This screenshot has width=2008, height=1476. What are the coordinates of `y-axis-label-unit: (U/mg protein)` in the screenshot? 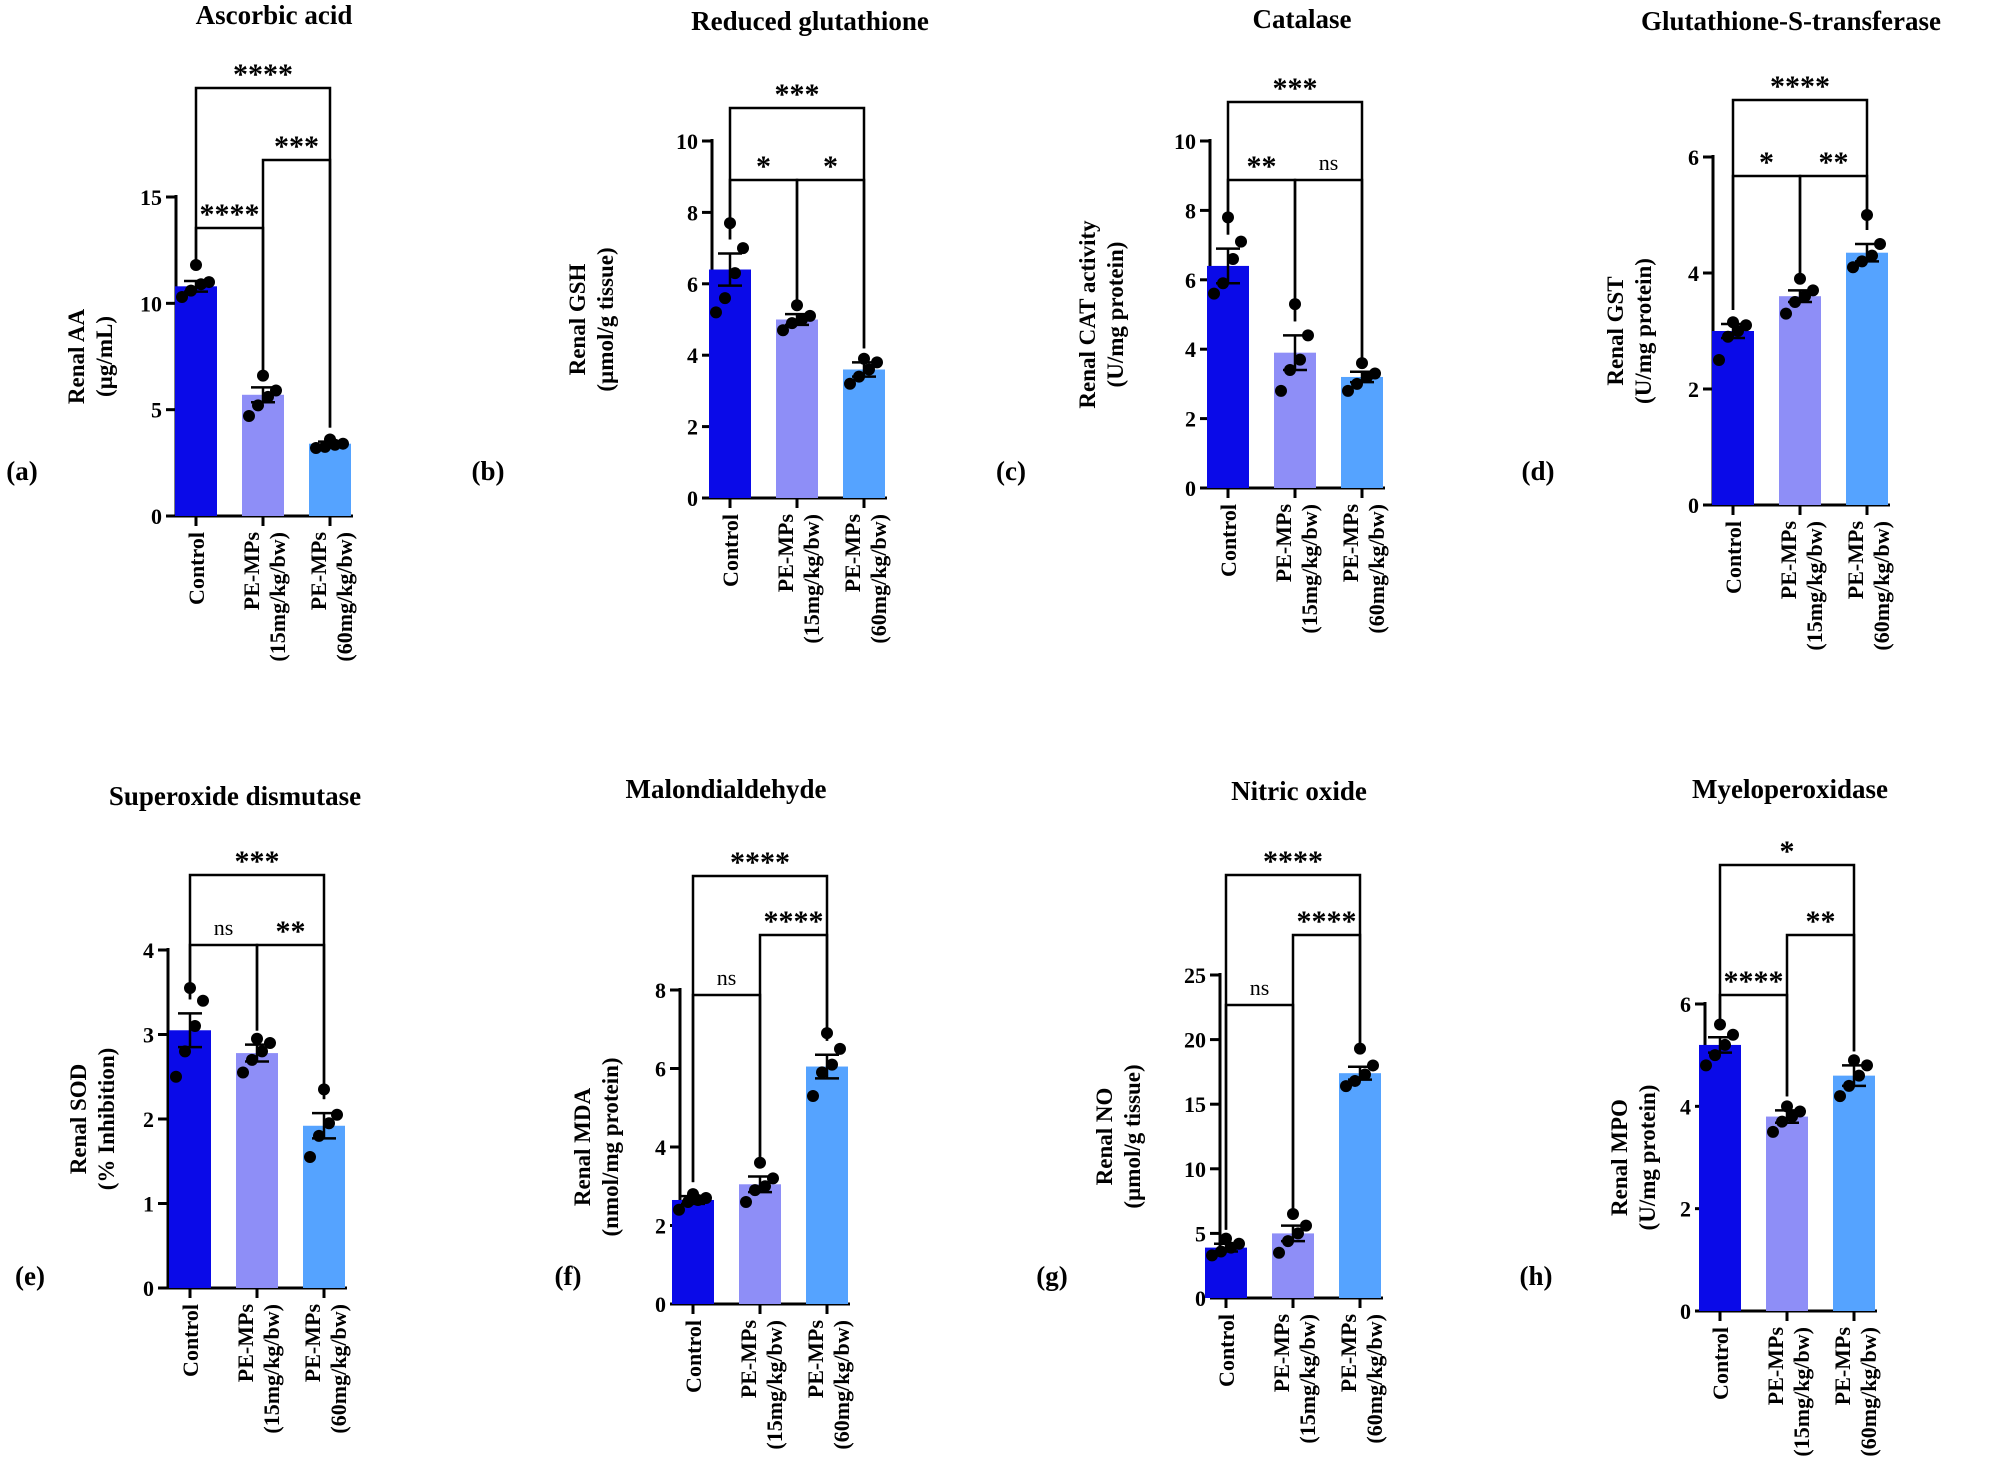 It's located at (1647, 1158).